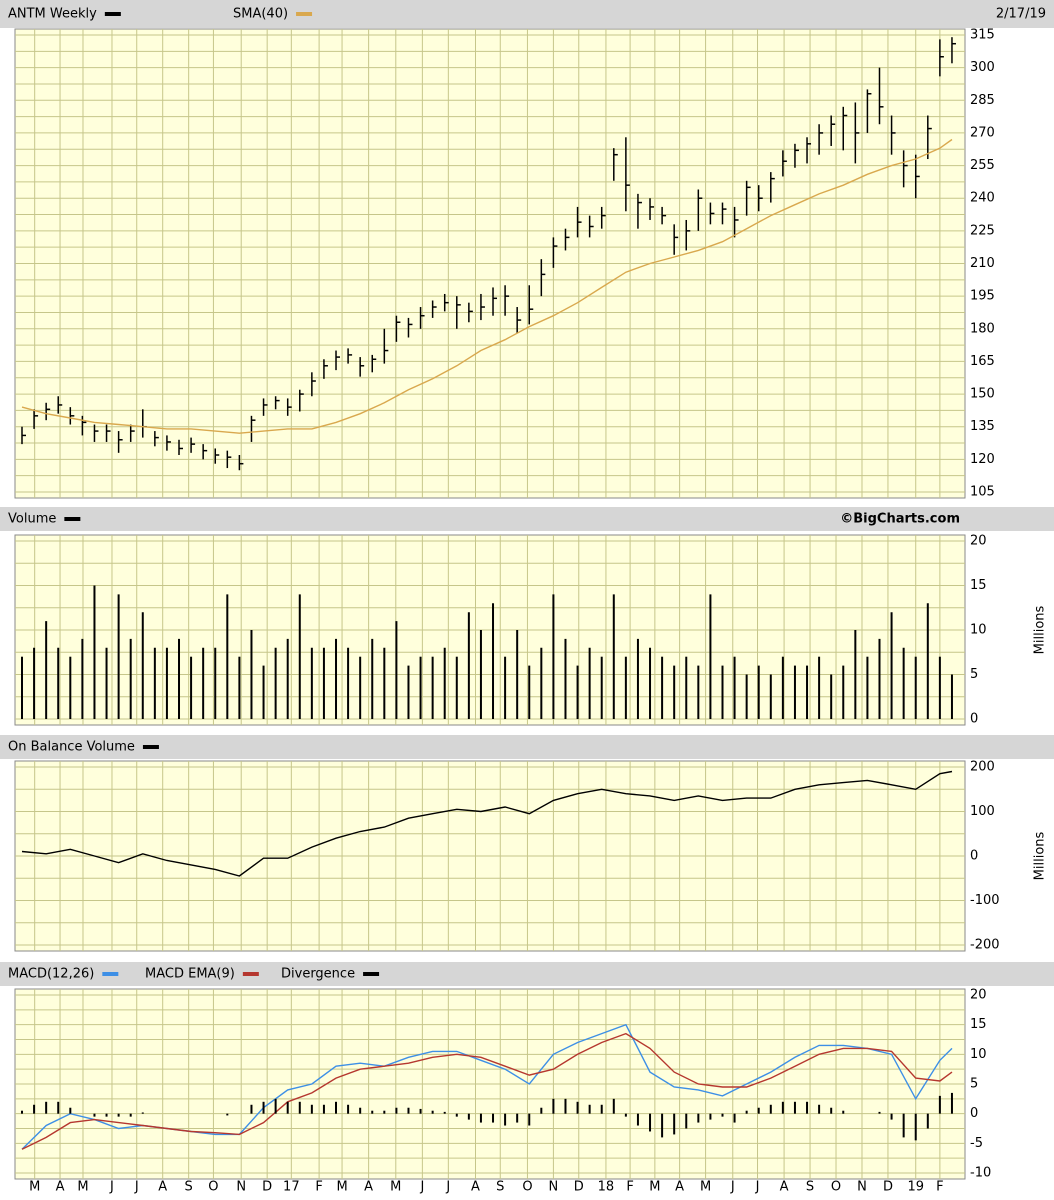 The width and height of the screenshot is (1054, 1200). What do you see at coordinates (982, 67) in the screenshot?
I see `y-tick-label: 300` at bounding box center [982, 67].